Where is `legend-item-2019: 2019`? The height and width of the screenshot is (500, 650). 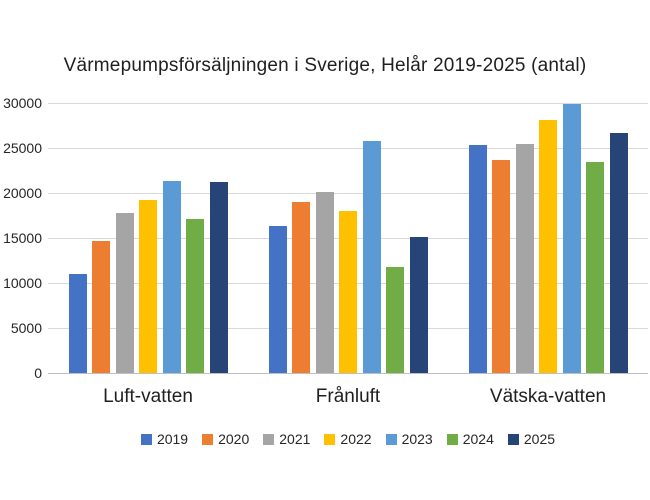
legend-item-2019: 2019 is located at coordinates (164, 439).